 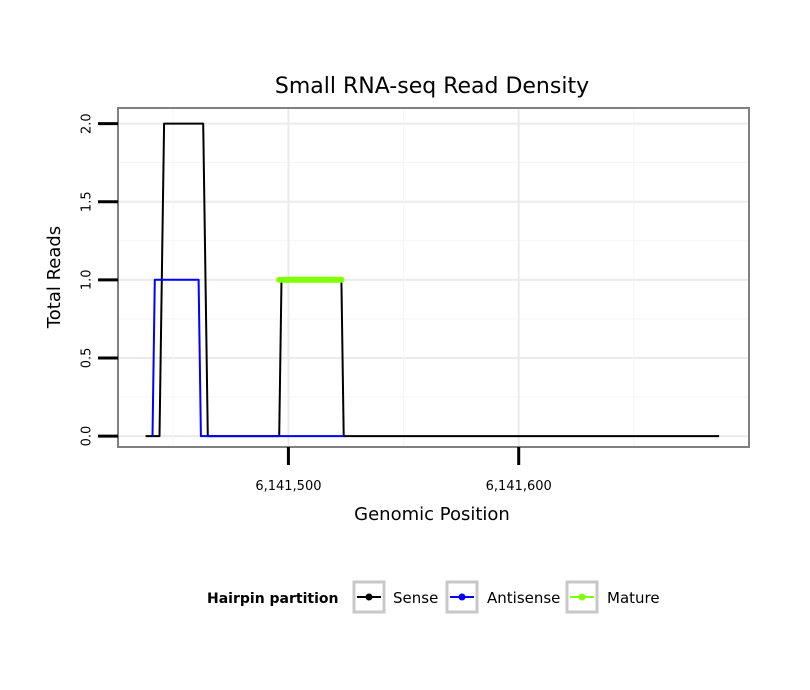 What do you see at coordinates (519, 486) in the screenshot?
I see `x-tick-label: 6,141,600` at bounding box center [519, 486].